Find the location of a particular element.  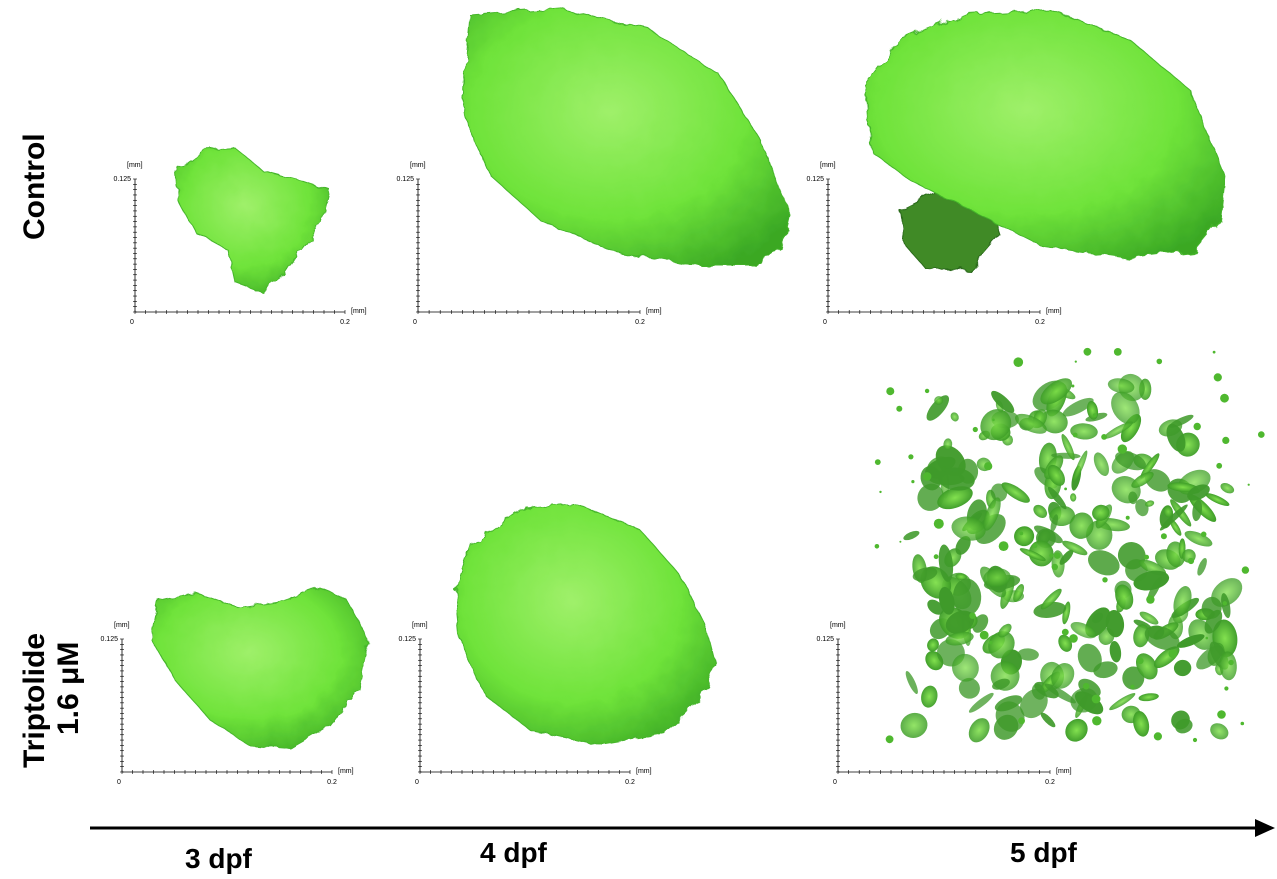

tissue-triptolide-5dpf is located at coordinates (1069, 545).